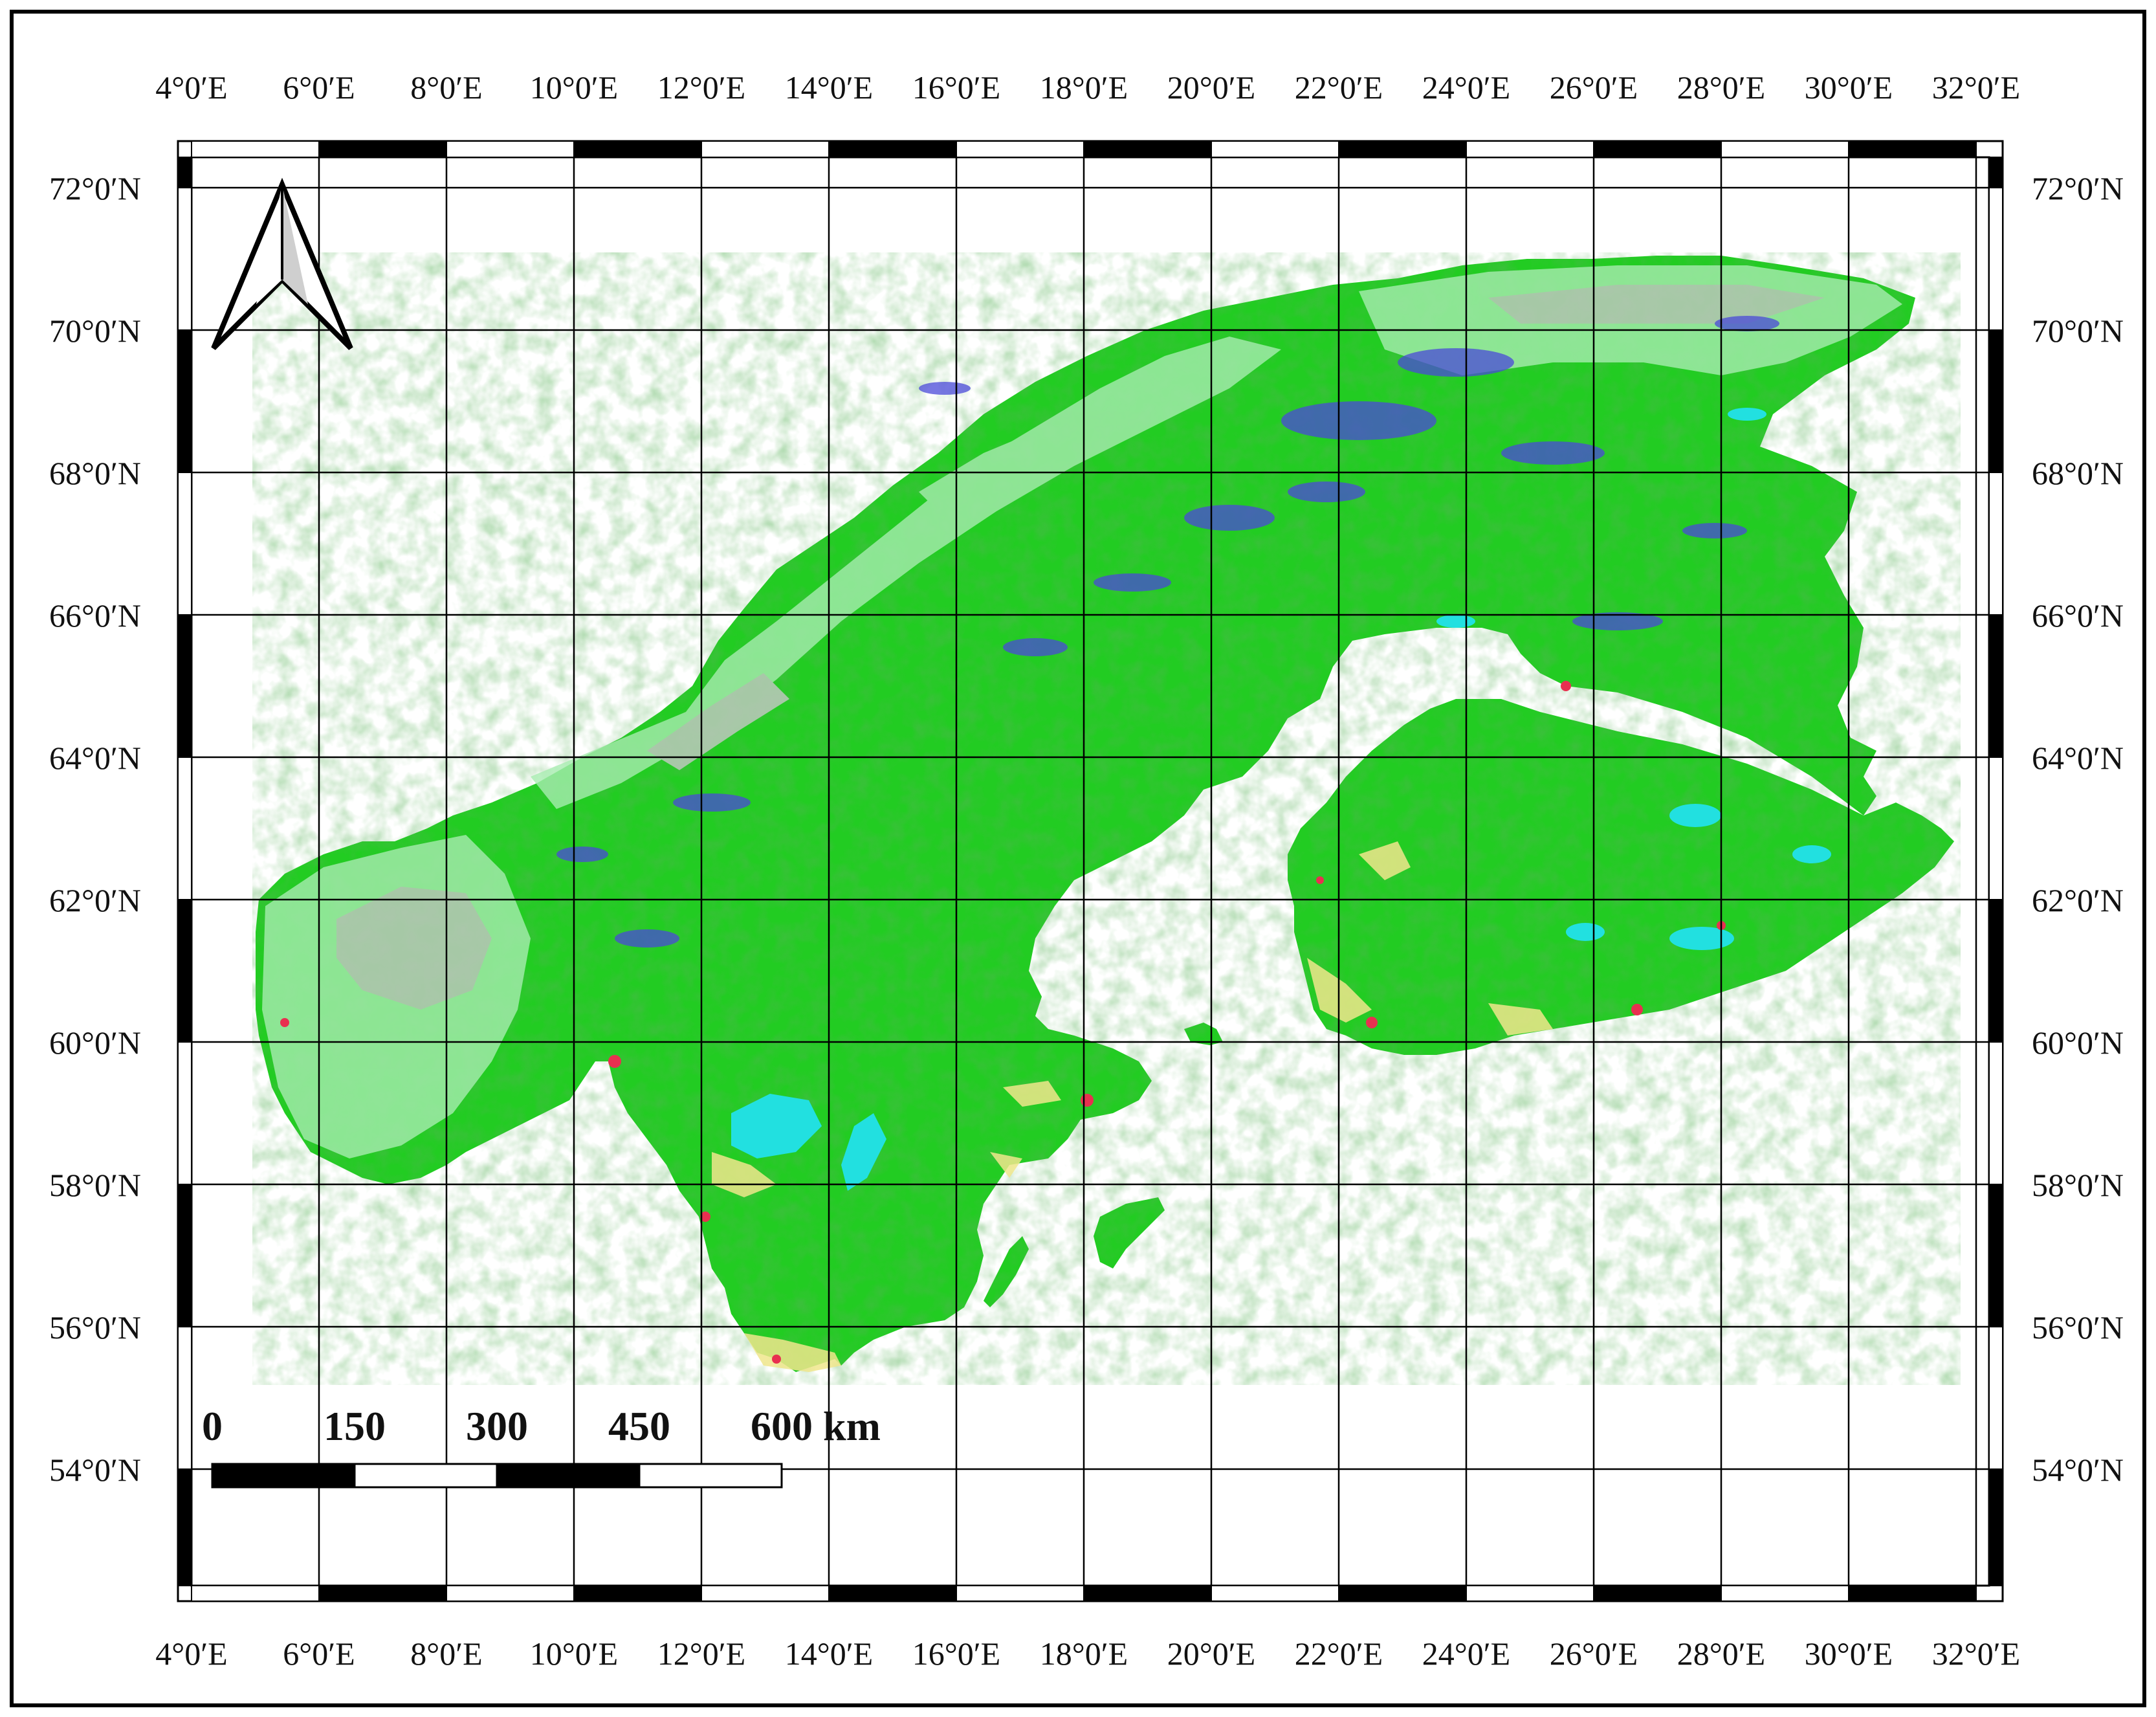  I want to click on longitude-label: 22°0′E, so click(1339, 87).